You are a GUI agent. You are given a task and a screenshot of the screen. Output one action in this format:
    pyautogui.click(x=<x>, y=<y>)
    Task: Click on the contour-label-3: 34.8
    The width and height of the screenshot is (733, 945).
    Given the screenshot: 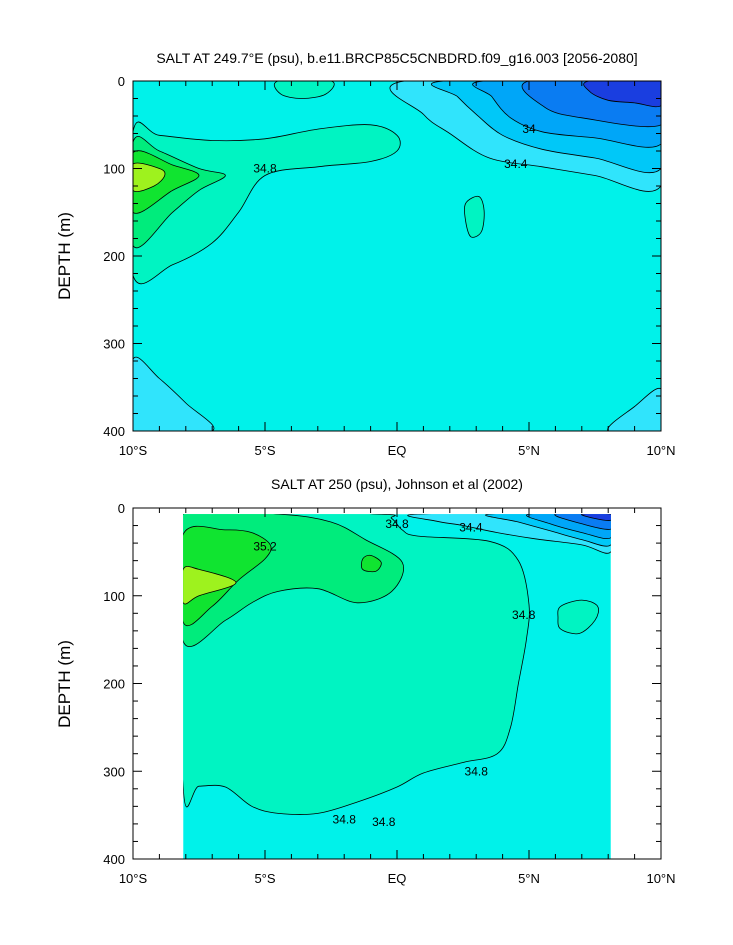 What is the action you would take?
    pyautogui.click(x=384, y=822)
    